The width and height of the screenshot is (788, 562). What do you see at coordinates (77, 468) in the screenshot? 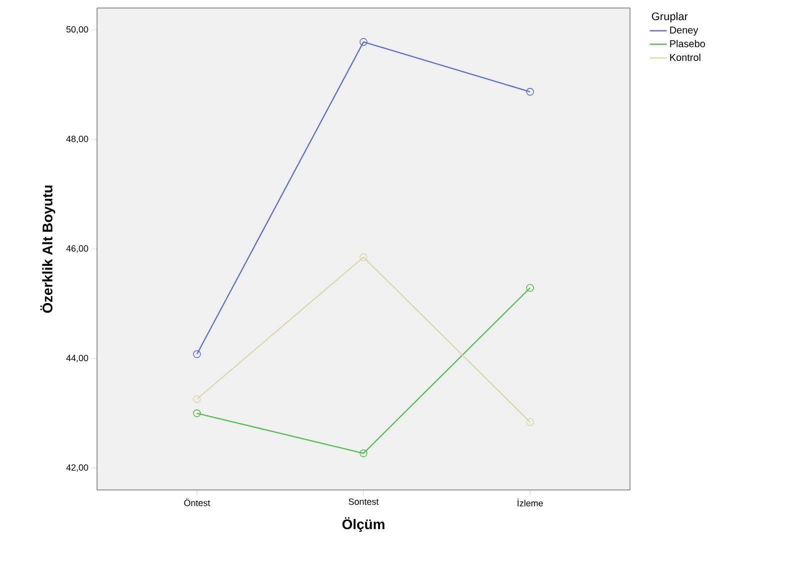
I see `y-tick-label: 42,00` at bounding box center [77, 468].